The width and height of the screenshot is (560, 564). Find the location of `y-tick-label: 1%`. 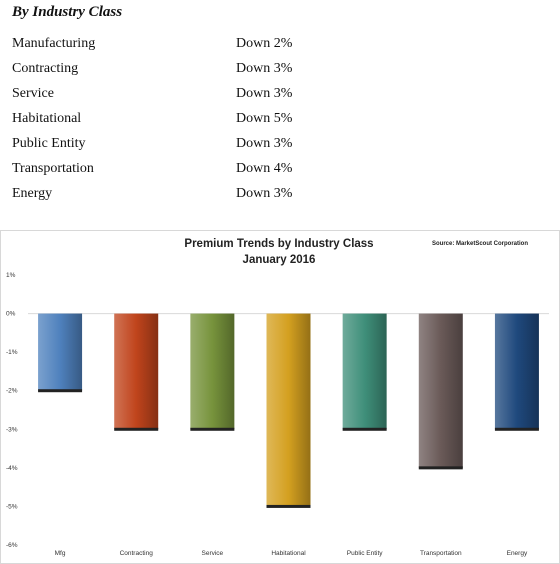

y-tick-label: 1% is located at coordinates (11, 275).